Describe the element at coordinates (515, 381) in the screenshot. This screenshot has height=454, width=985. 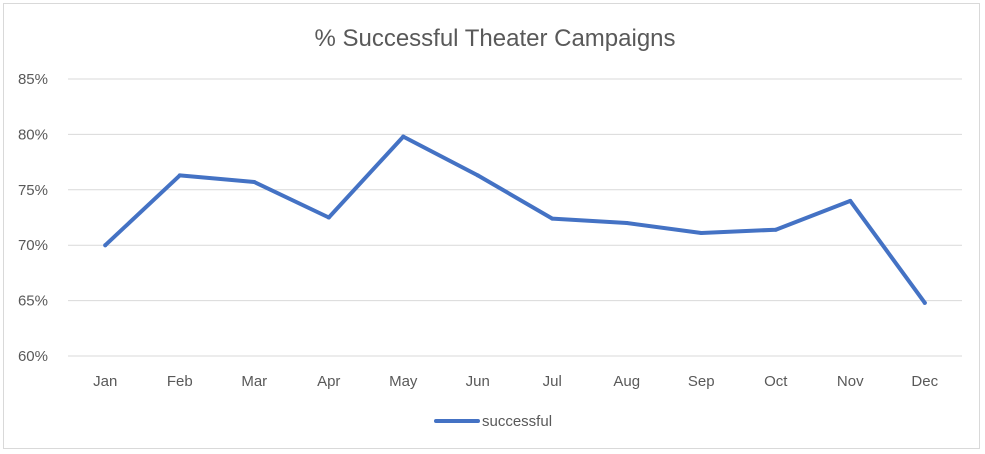
I see `x-axis-labels: Jan Feb Mar Apr May Jun Jul Aug Sep Oct Nov Dec` at that location.